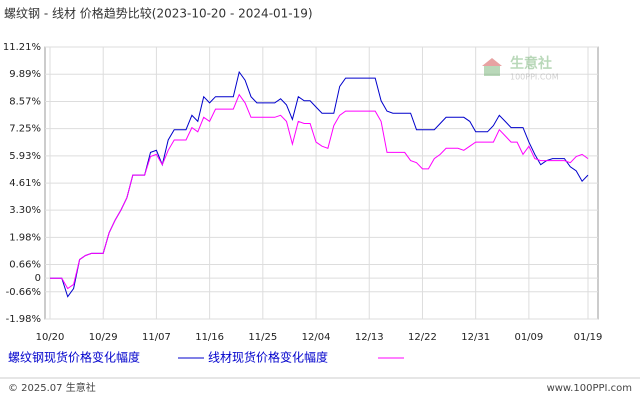 Image resolution: width=640 pixels, height=404 pixels. Describe the element at coordinates (588, 337) in the screenshot. I see `x-tick-label: 01/19` at that location.